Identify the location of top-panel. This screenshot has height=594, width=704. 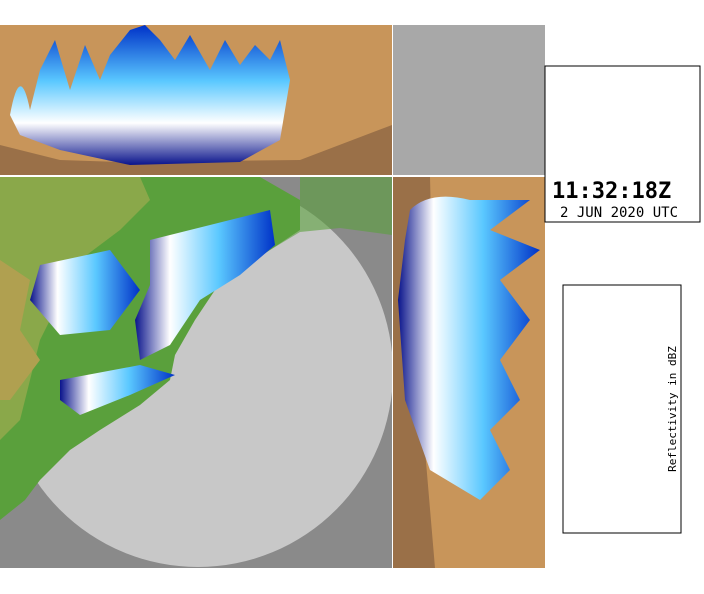
(196, 100).